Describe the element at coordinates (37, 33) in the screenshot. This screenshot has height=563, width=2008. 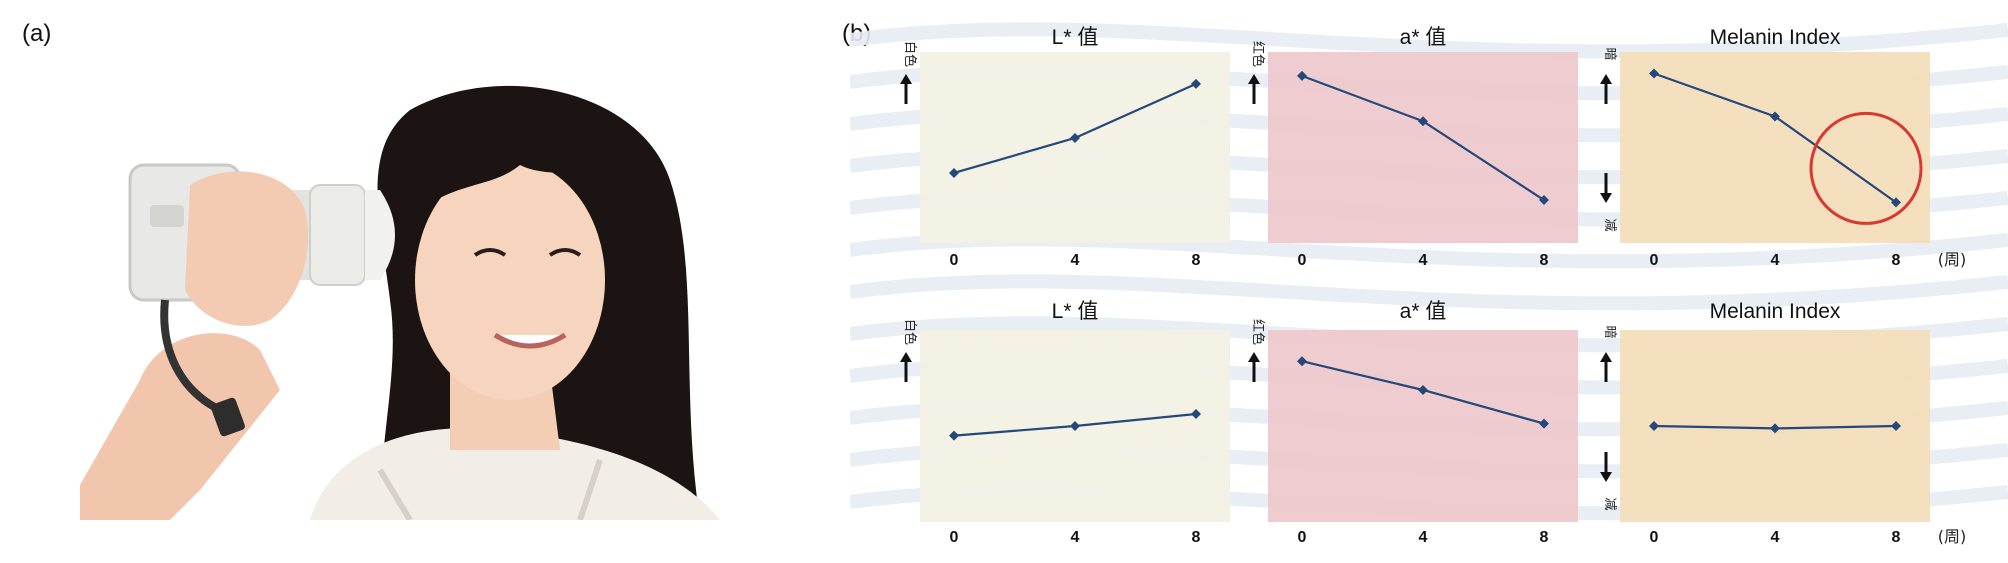
I see `panel-label-a: (a)` at that location.